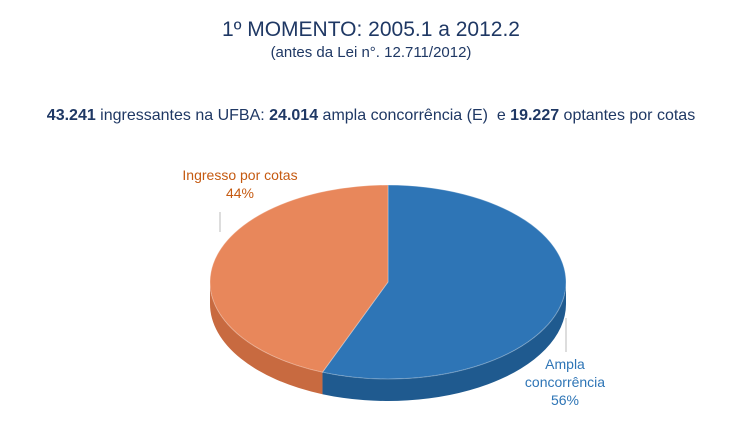 Image resolution: width=742 pixels, height=424 pixels. Describe the element at coordinates (565, 400) in the screenshot. I see `value-label: 56%` at that location.